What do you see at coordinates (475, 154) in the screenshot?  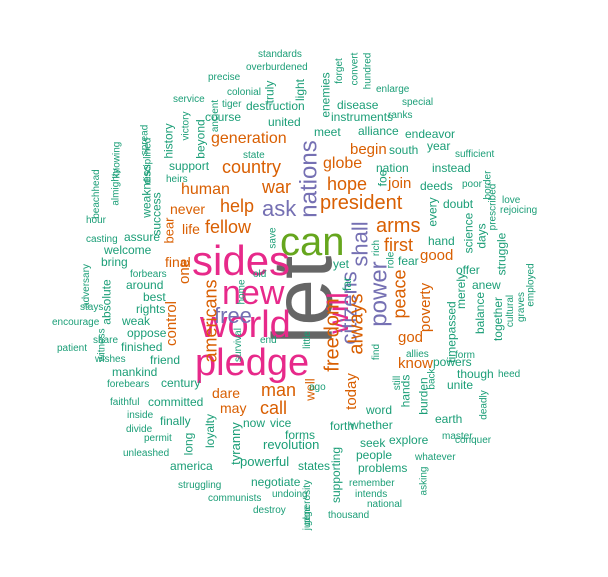 I see `word-sufficient: sufficient` at bounding box center [475, 154].